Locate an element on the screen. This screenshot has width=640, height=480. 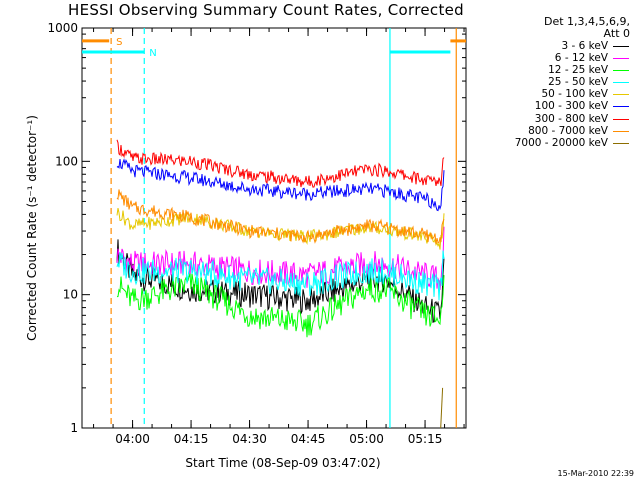
legend-entry: 50 - 100 keV is located at coordinates (551, 94).